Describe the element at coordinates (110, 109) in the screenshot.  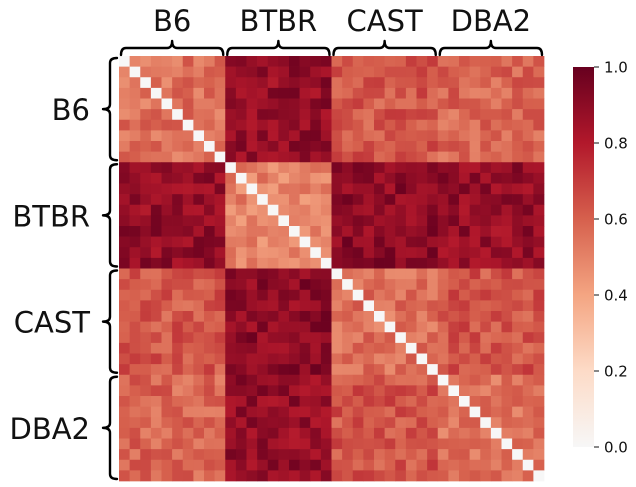
I see `left-brace-b6` at that location.